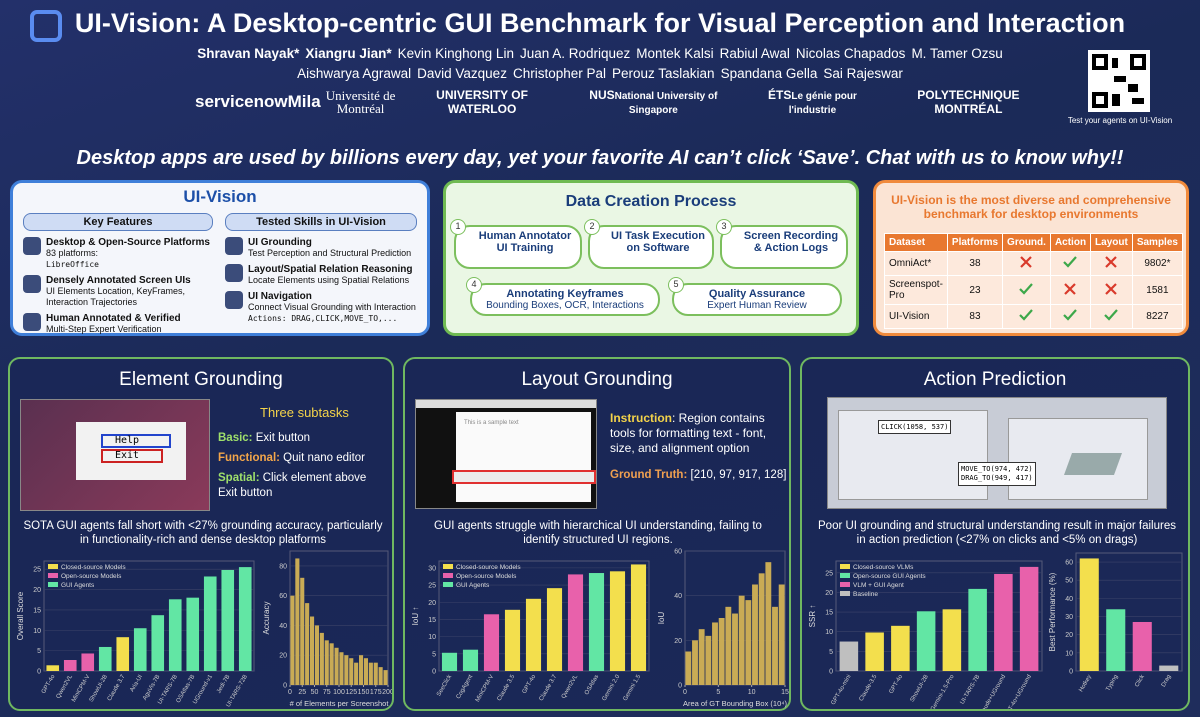 This screenshot has width=1200, height=717. What do you see at coordinates (136, 683) in the screenshot?
I see `x-tick-label: Aria-UI` at bounding box center [136, 683].